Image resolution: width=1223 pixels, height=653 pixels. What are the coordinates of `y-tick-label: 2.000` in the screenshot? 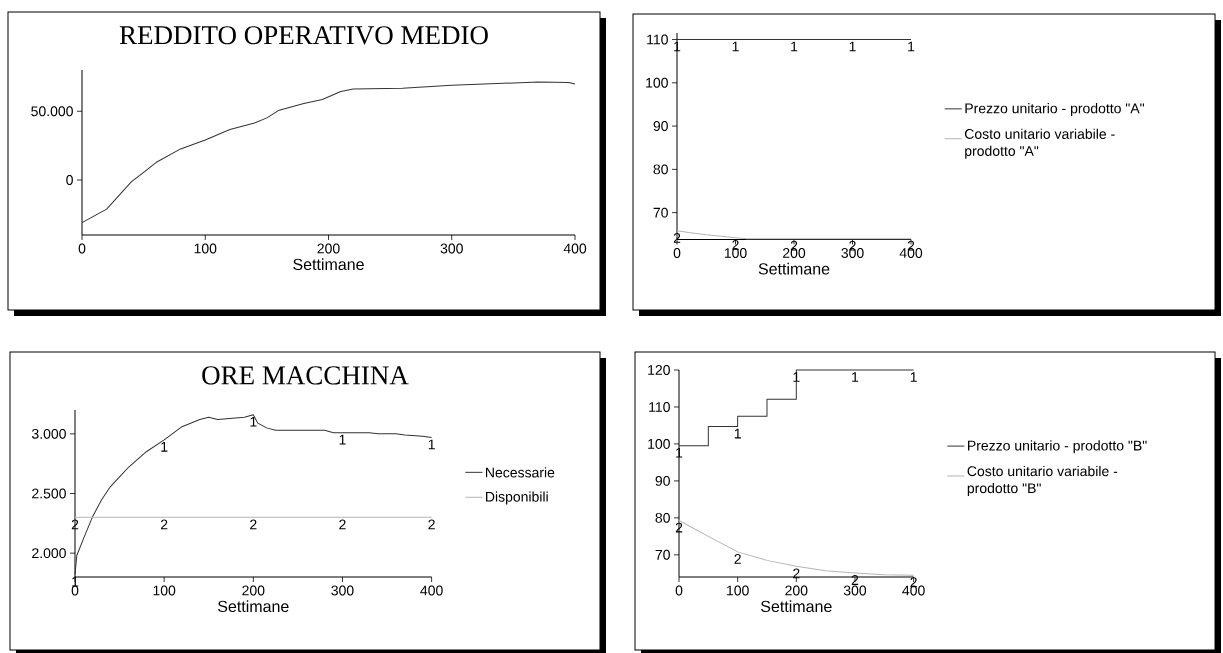 It's located at (49, 553).